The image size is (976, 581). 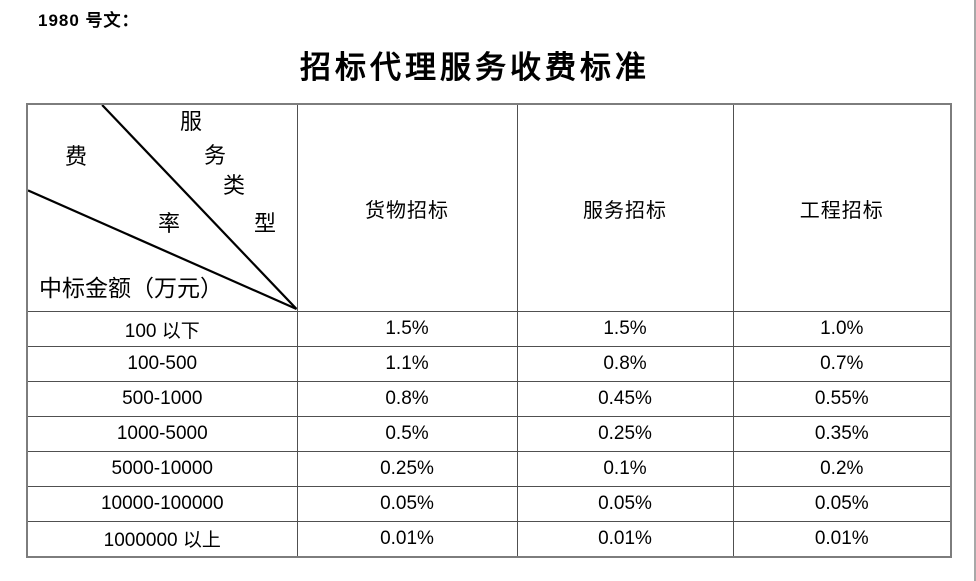 What do you see at coordinates (162, 250) in the screenshot?
I see `diagonal-line-lower` at bounding box center [162, 250].